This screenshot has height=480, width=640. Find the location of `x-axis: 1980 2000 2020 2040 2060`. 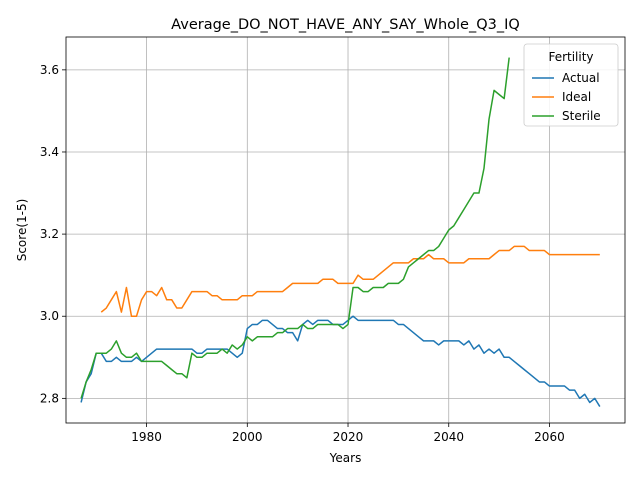

x-axis: 1980 2000 2020 2040 2060 is located at coordinates (348, 433).